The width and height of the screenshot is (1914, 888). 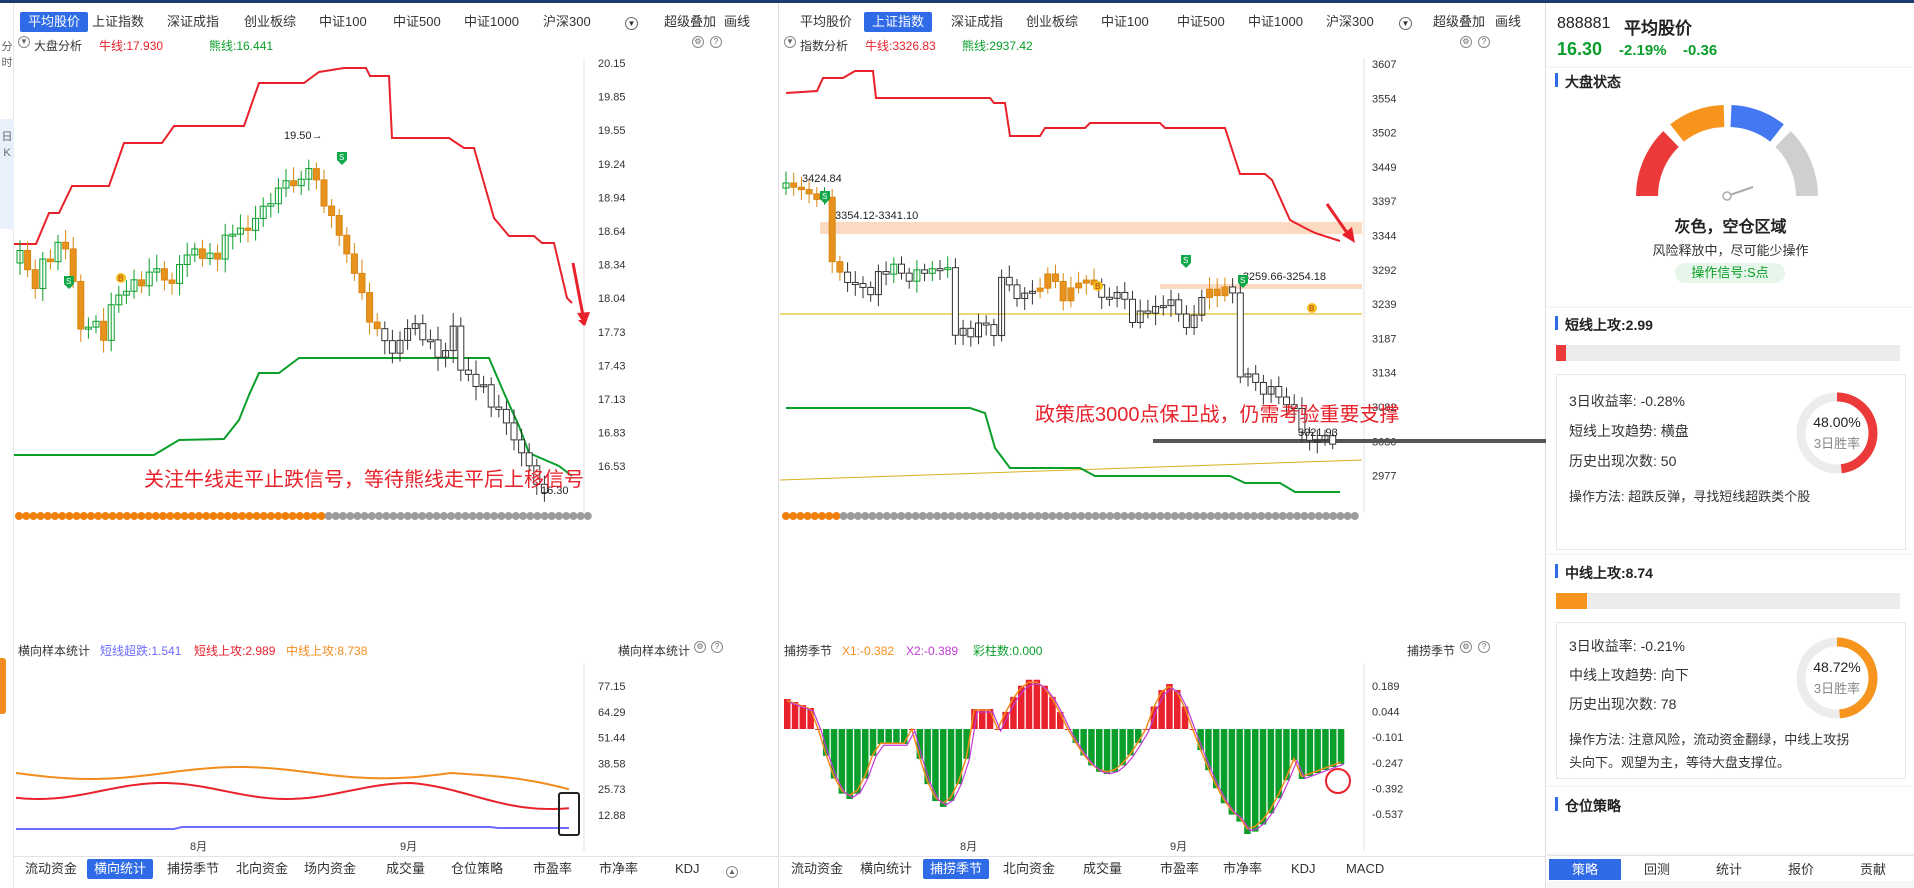 I want to click on left-lower-chart: 77.15 64.29 51.44 38.58 25.73 12.88 8月 9月, so click(x=396, y=759).